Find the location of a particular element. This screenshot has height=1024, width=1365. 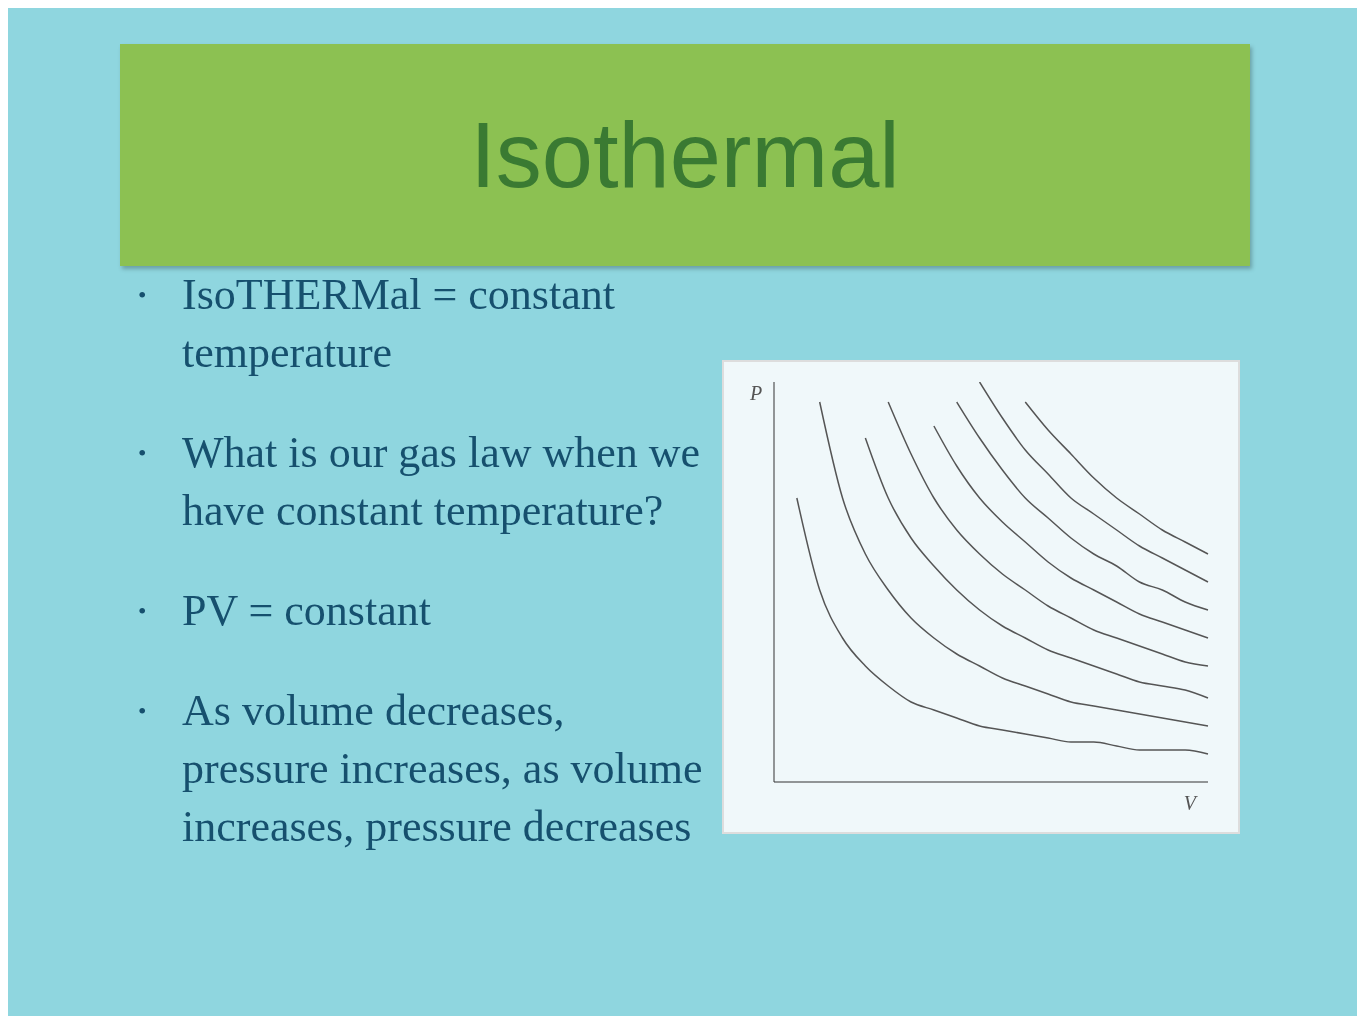

y-axis-title: P is located at coordinates (756, 393).